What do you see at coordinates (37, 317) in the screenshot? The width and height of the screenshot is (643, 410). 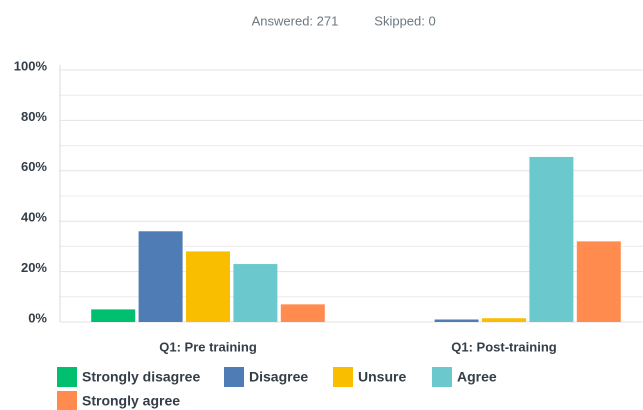 I see `y-tick-label: 0%` at bounding box center [37, 317].